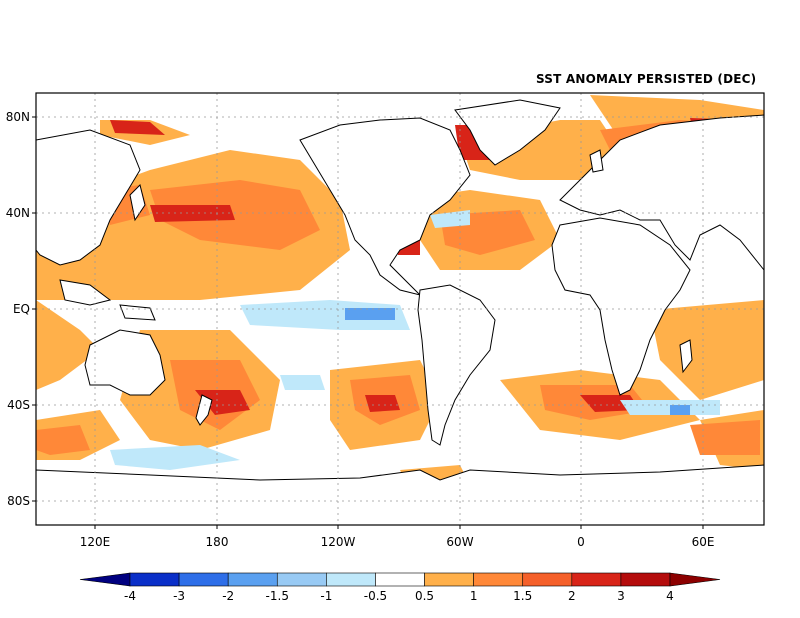 The width and height of the screenshot is (800, 618). I want to click on colorbar-level-label: -1.5, so click(277, 596).